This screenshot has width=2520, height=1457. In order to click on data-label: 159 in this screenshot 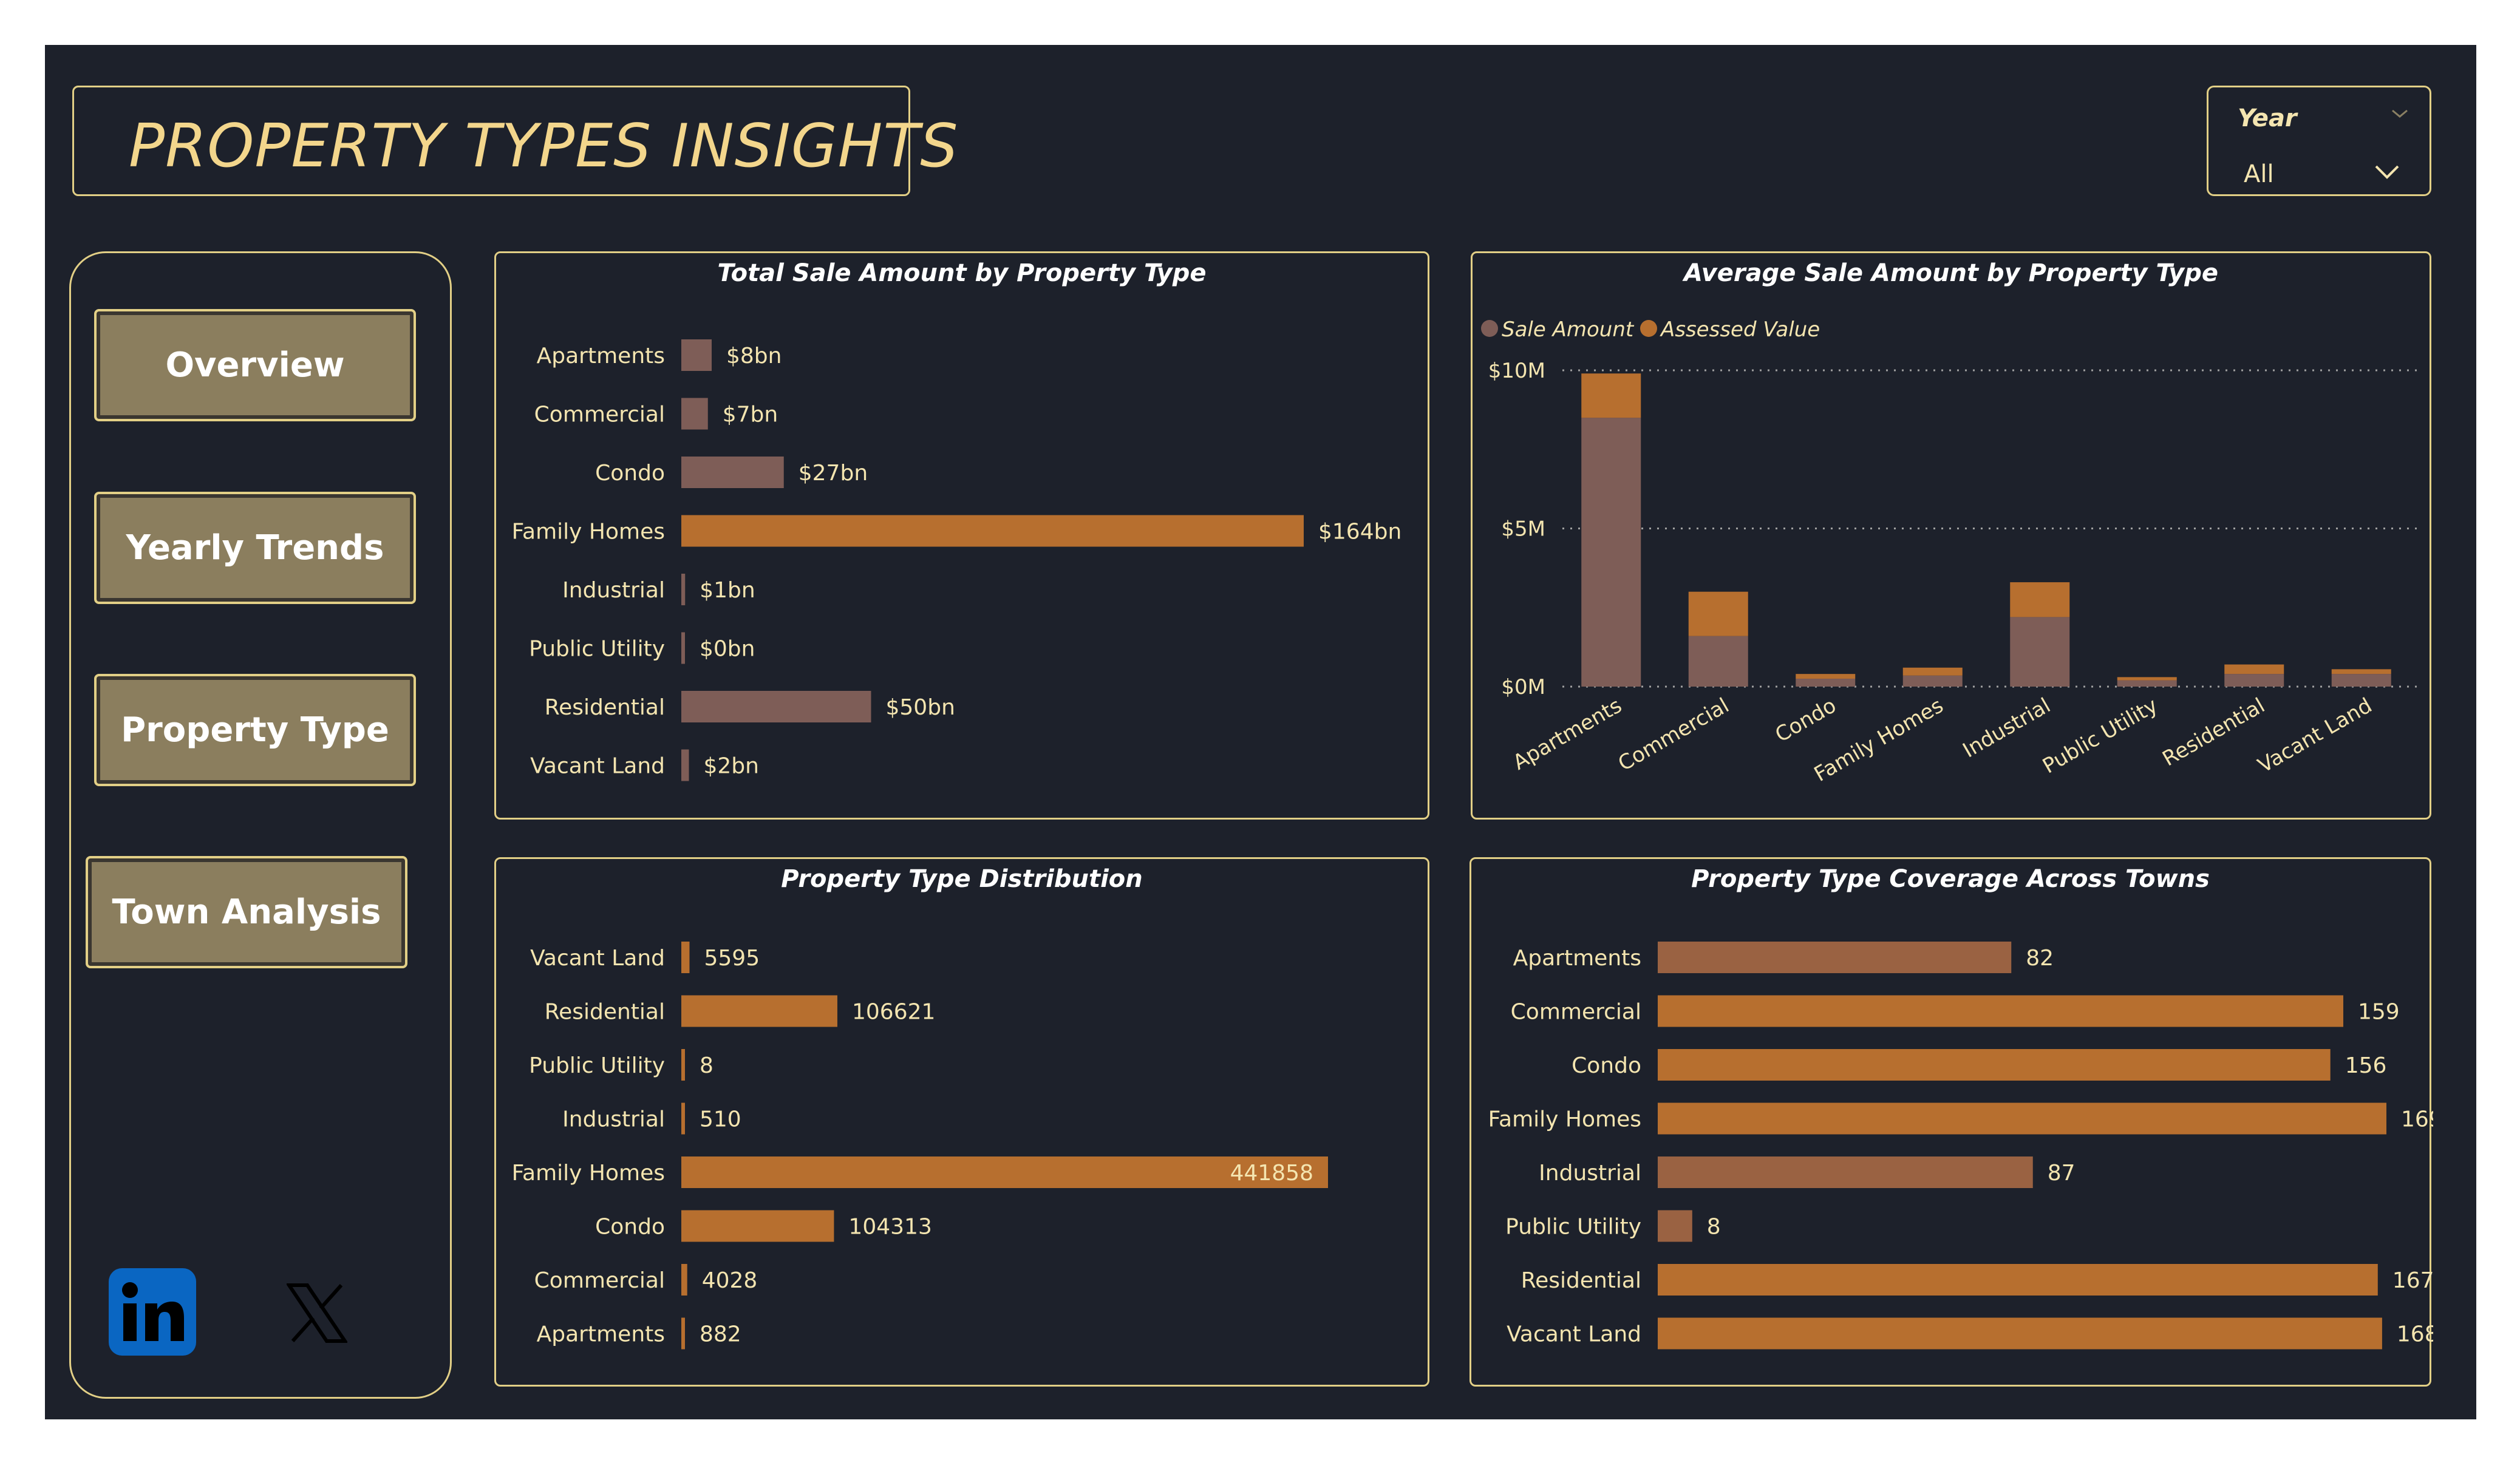, I will do `click(2379, 1012)`.